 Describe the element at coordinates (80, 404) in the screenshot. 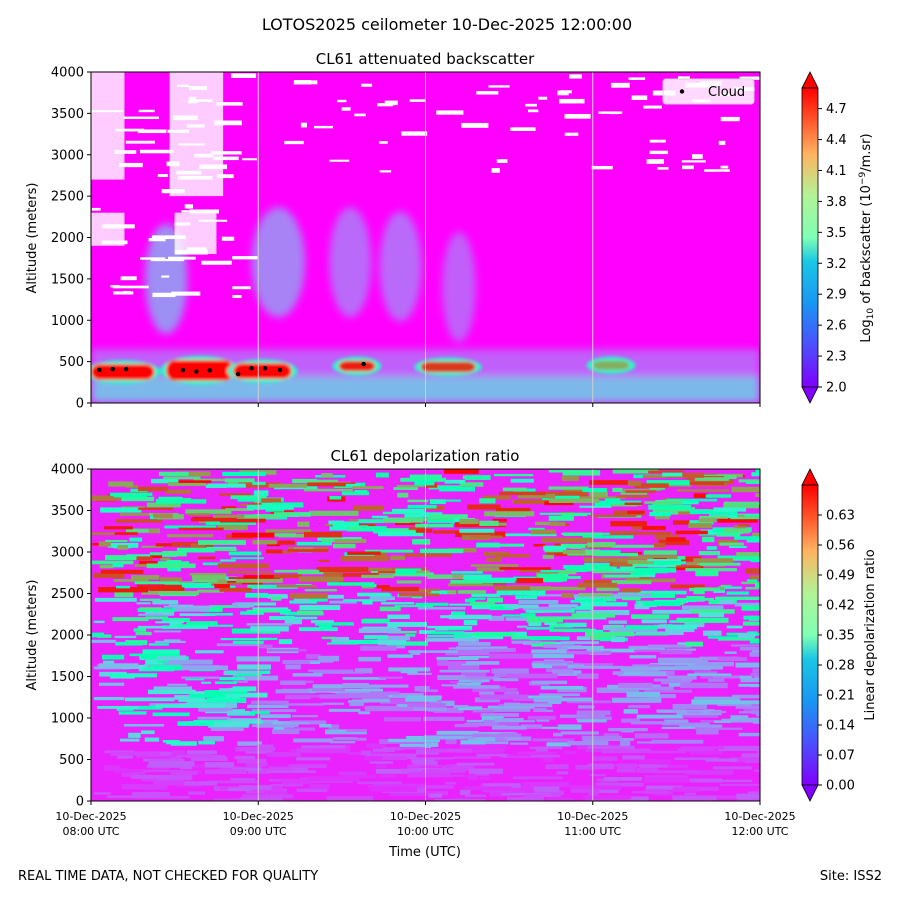

I see `y-tick-label: 0` at that location.